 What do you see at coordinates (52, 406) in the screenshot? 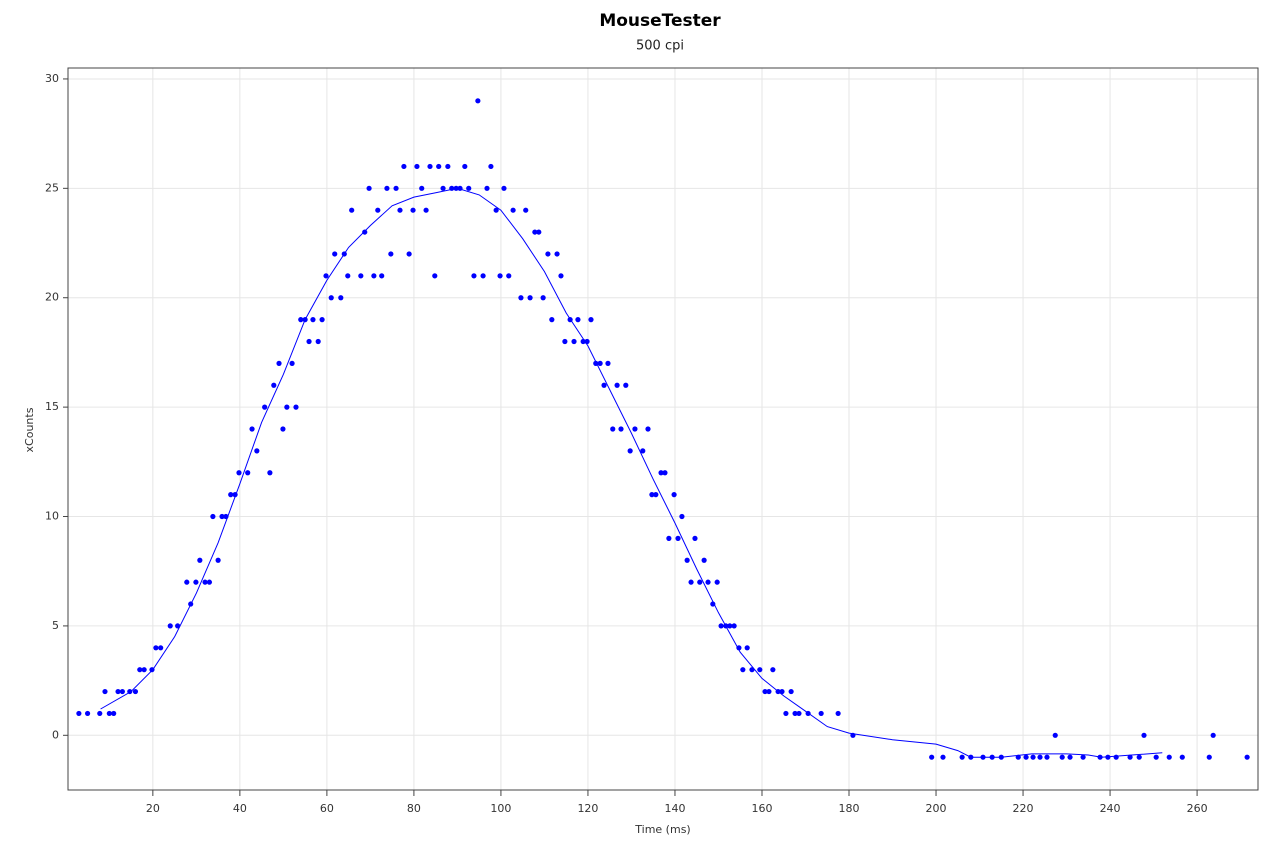
I see `y-tick-label: 15` at bounding box center [52, 406].